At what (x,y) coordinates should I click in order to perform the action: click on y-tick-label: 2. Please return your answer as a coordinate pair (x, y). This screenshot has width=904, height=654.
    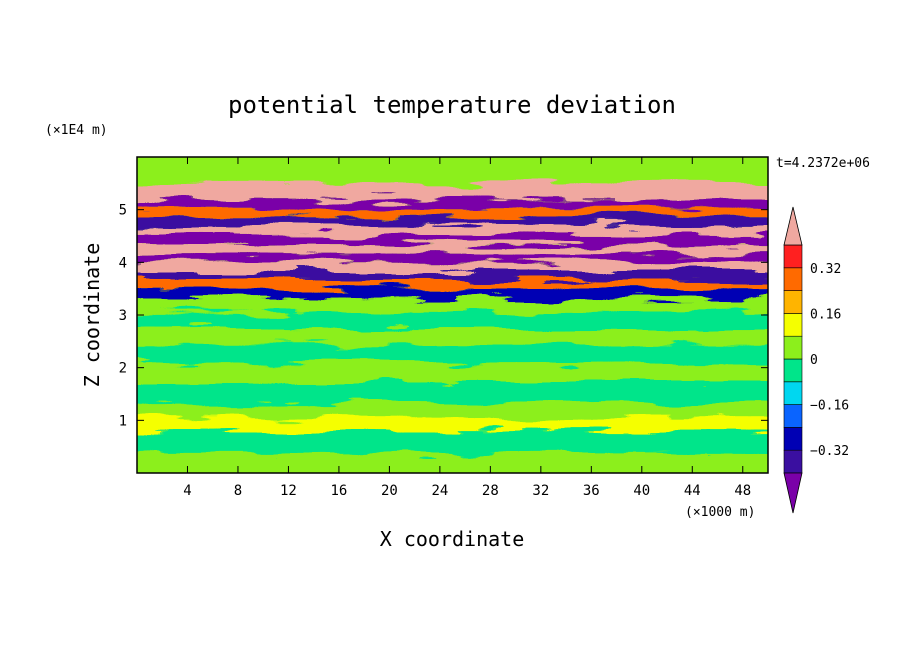
    Looking at the image, I should click on (123, 369).